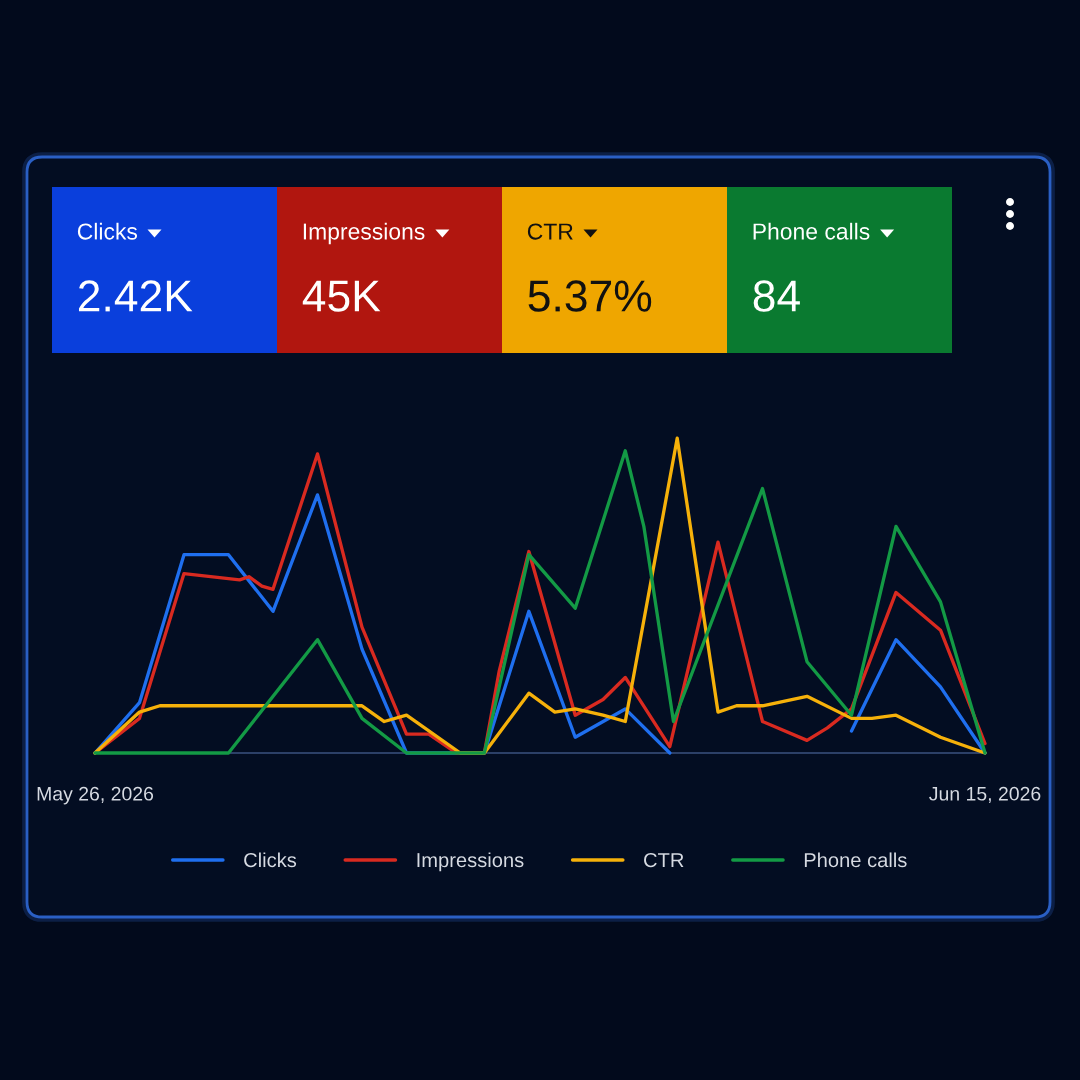 Image resolution: width=1080 pixels, height=1080 pixels. I want to click on legend-label: Phone calls, so click(855, 860).